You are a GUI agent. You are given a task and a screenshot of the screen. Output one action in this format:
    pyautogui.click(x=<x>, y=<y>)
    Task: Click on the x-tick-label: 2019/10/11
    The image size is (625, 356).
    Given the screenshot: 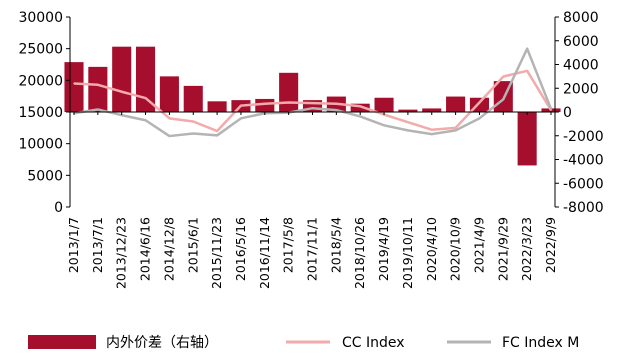 What is the action you would take?
    pyautogui.click(x=407, y=253)
    